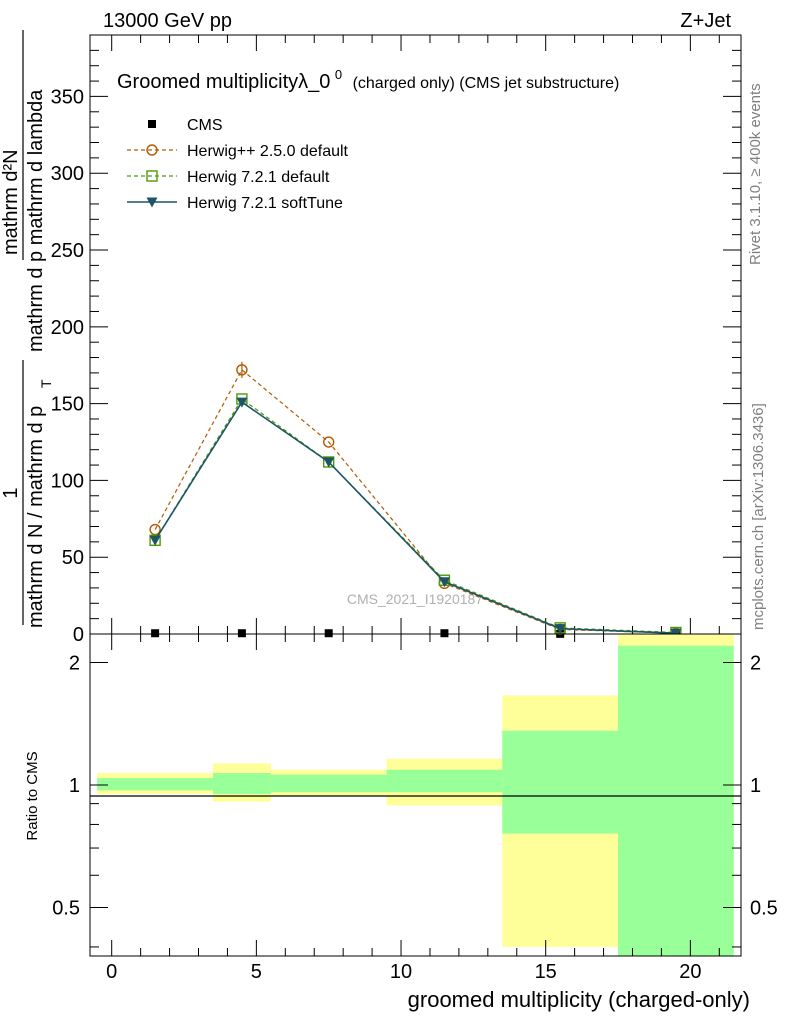 This screenshot has width=786, height=1024. I want to click on legend-entry: Herwig 7.2.1 softTune, so click(235, 203).